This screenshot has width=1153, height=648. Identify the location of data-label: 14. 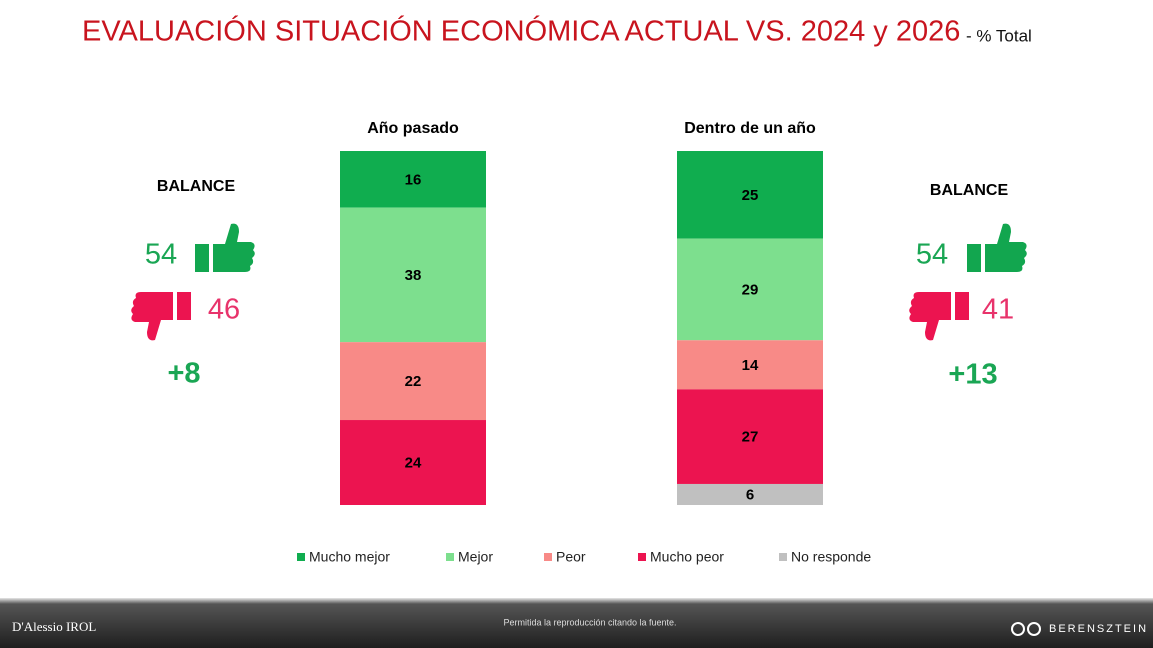
(750, 365).